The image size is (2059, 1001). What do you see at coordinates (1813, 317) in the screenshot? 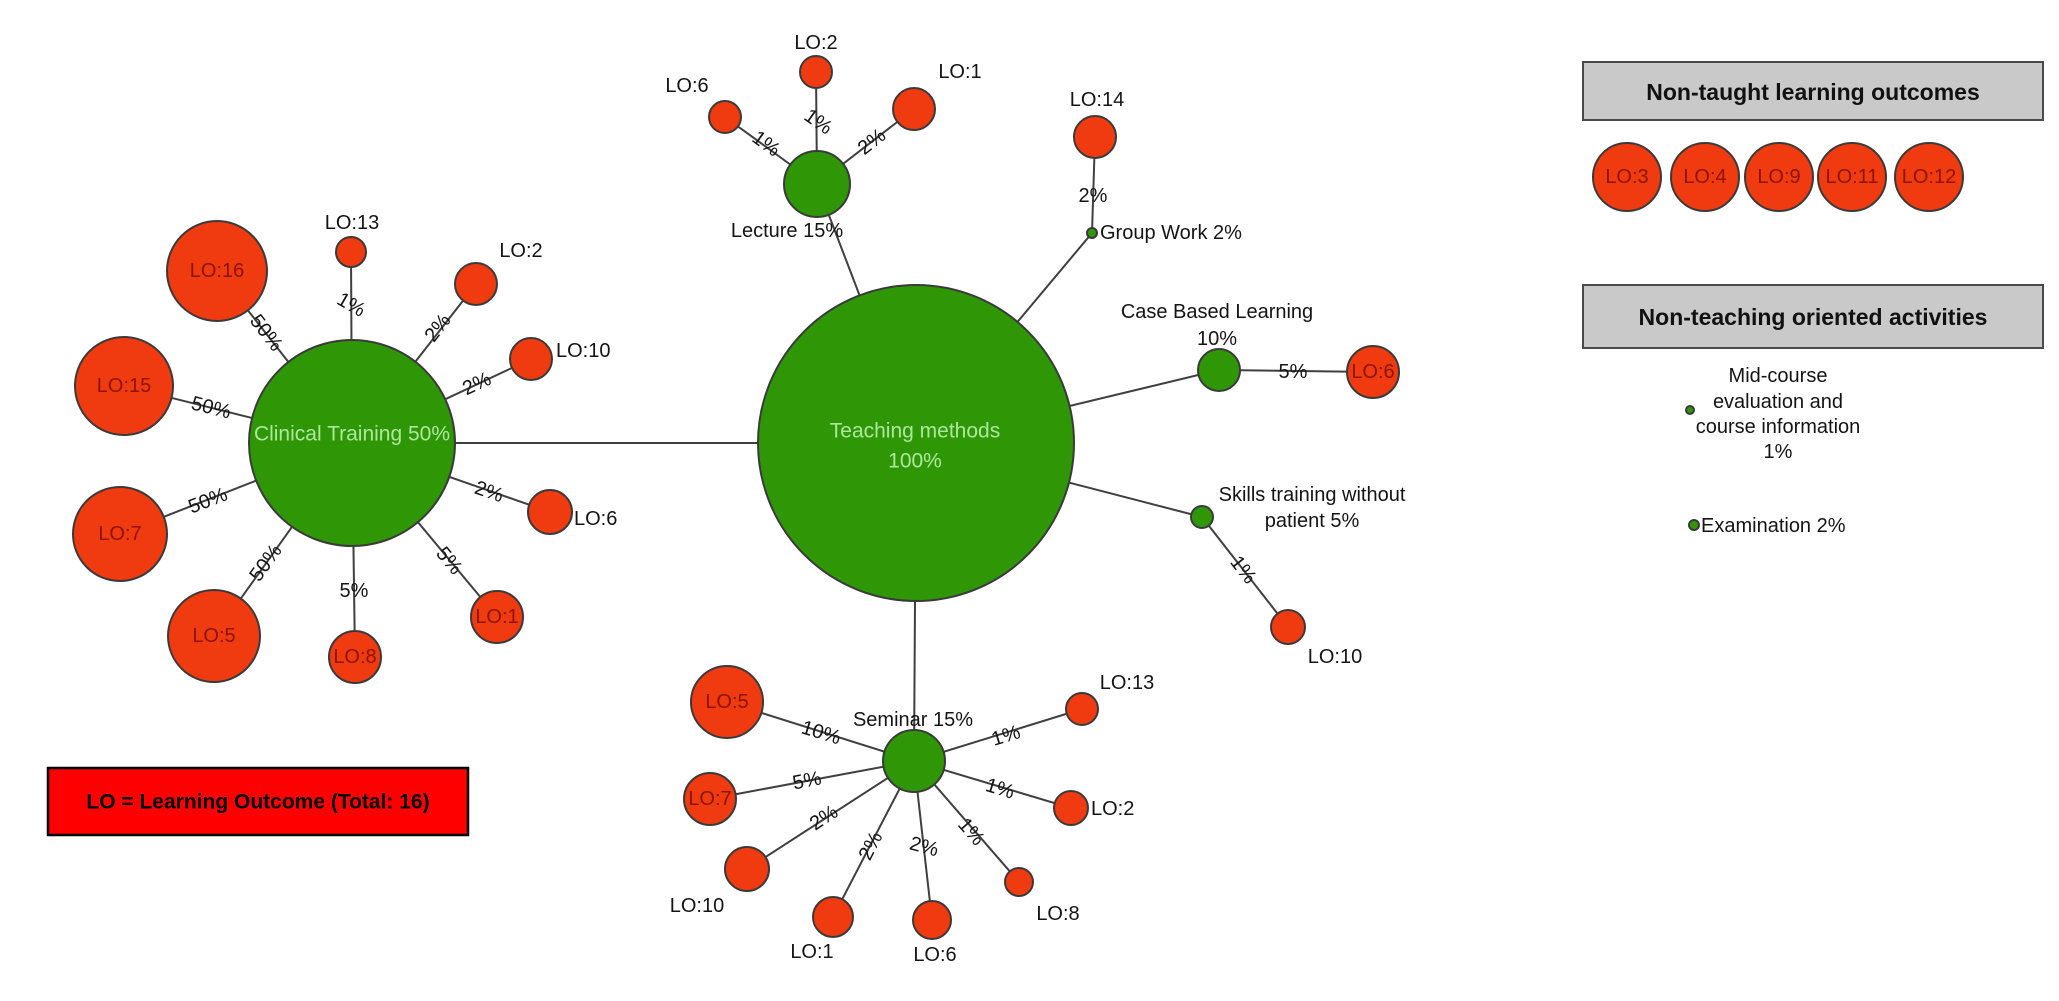
I see `non-teaching-header-title: Non-teaching oriented activities` at bounding box center [1813, 317].